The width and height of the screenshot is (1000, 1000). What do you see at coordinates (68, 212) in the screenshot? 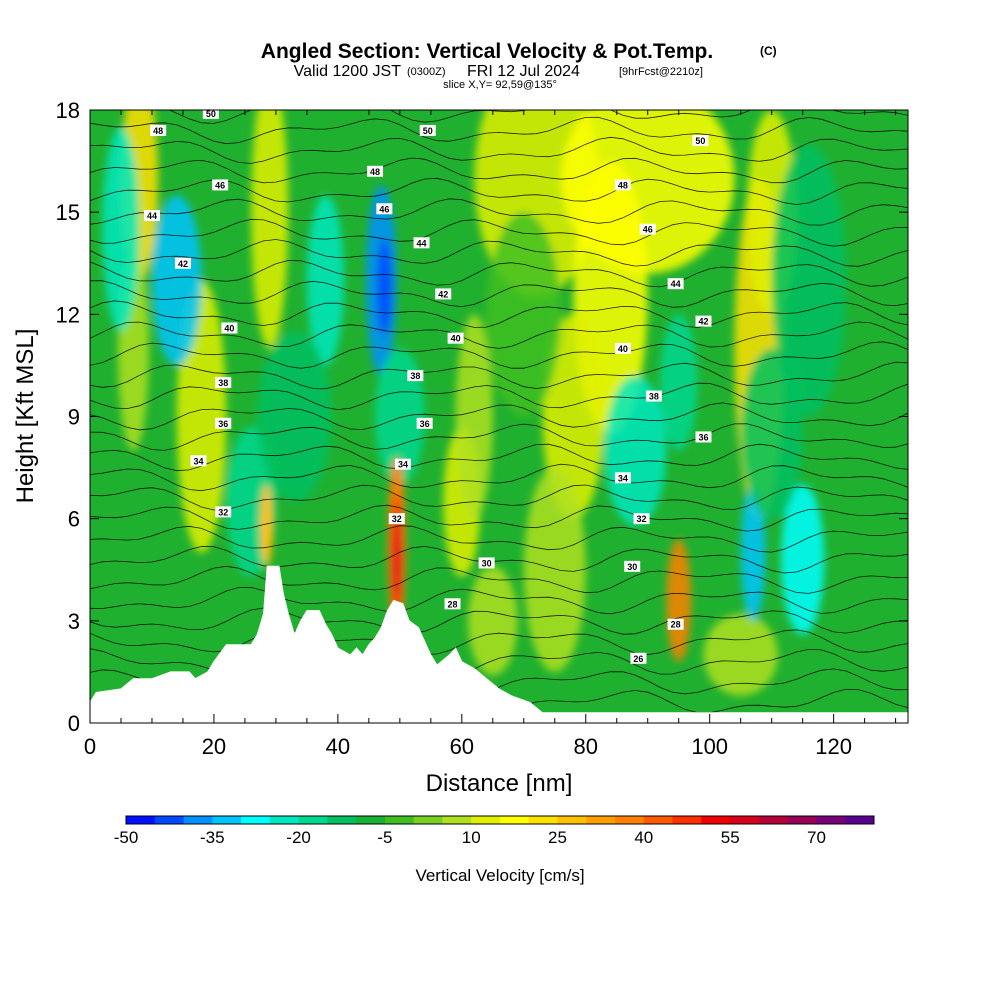
I see `y-tick-label: 15` at bounding box center [68, 212].